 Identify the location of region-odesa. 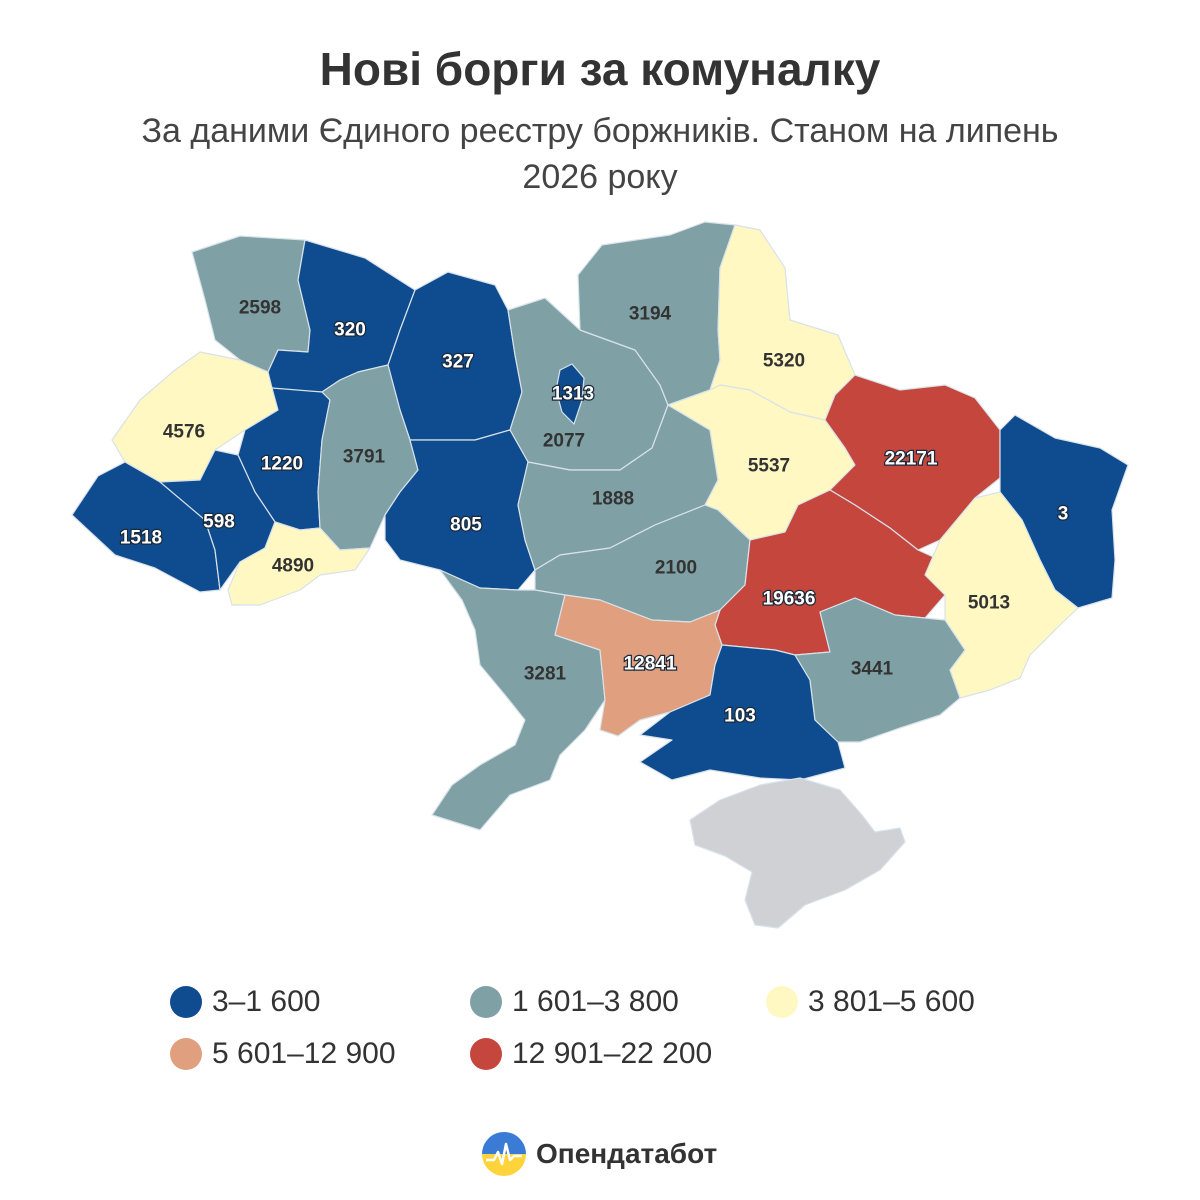
(518, 700).